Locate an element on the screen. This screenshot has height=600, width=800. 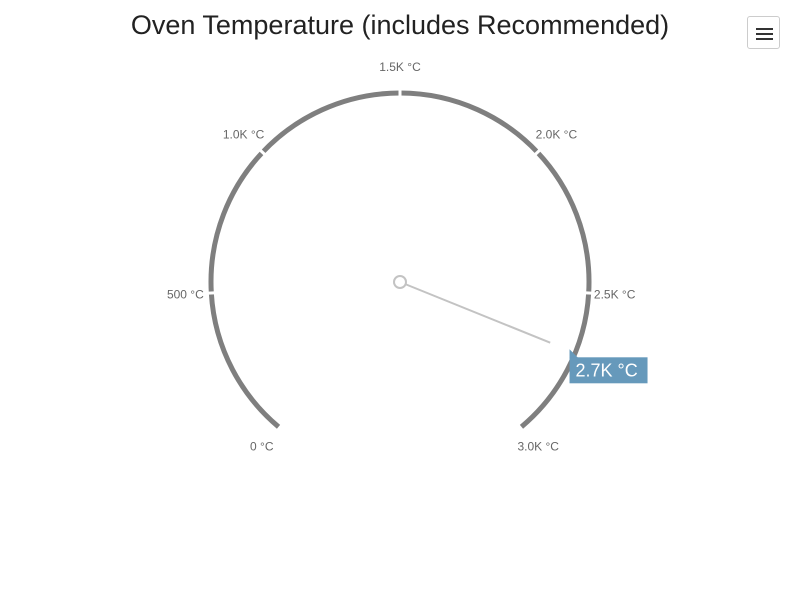
gauge-tick-label: 3.0K °C is located at coordinates (538, 447).